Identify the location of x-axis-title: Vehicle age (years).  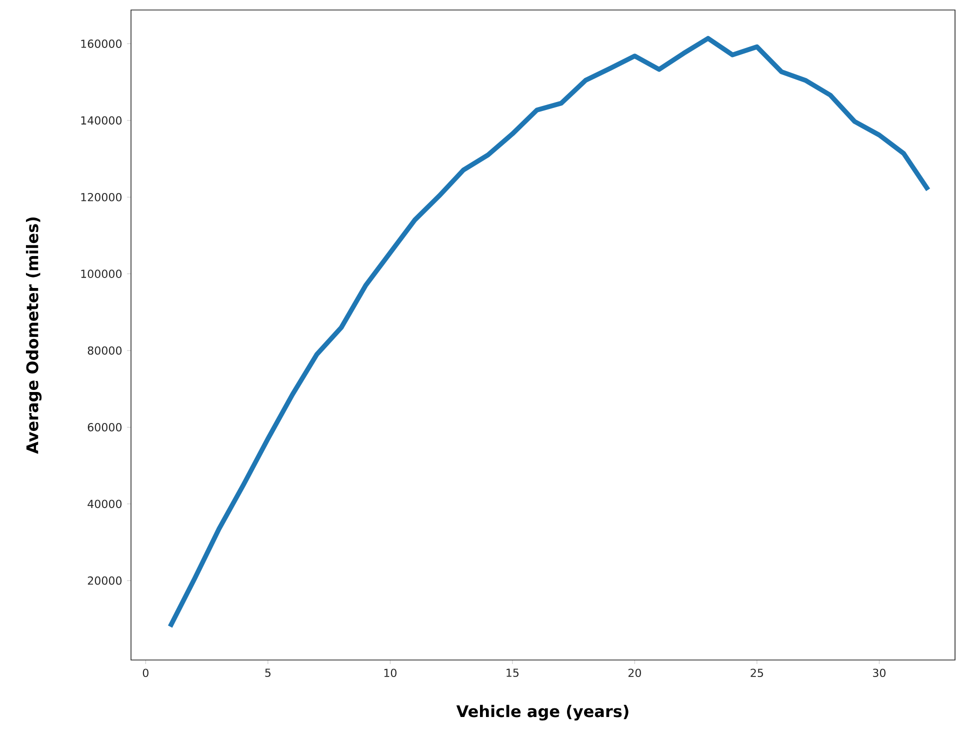
(542, 712).